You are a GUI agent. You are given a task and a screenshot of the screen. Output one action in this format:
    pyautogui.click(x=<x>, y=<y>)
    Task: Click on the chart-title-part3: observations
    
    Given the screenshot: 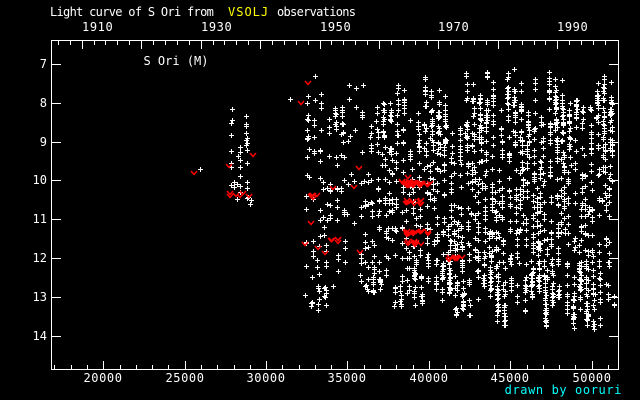 What is the action you would take?
    pyautogui.click(x=316, y=12)
    